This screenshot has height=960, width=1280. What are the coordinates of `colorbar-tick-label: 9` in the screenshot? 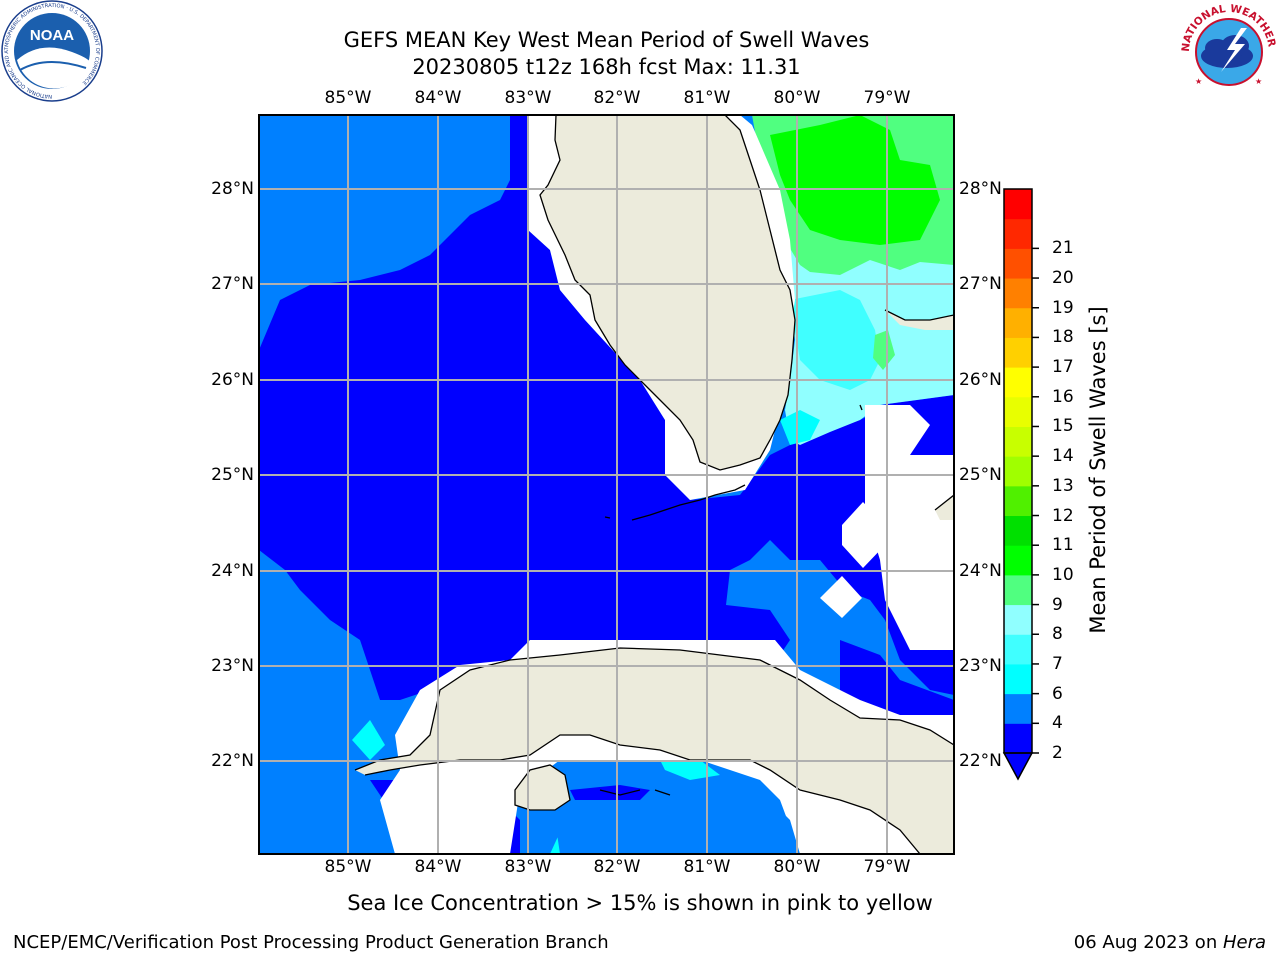 It's located at (1057, 604).